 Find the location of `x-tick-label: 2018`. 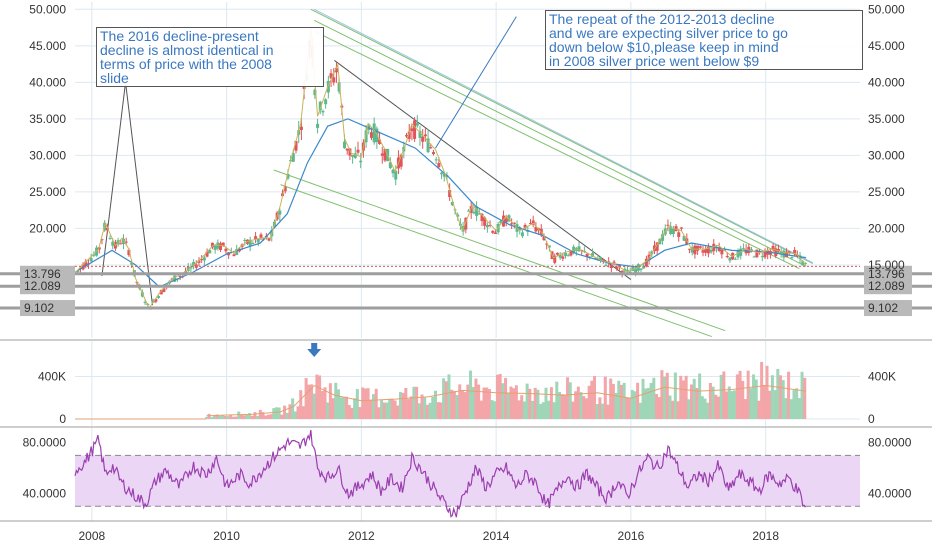

x-tick-label: 2018 is located at coordinates (765, 536).